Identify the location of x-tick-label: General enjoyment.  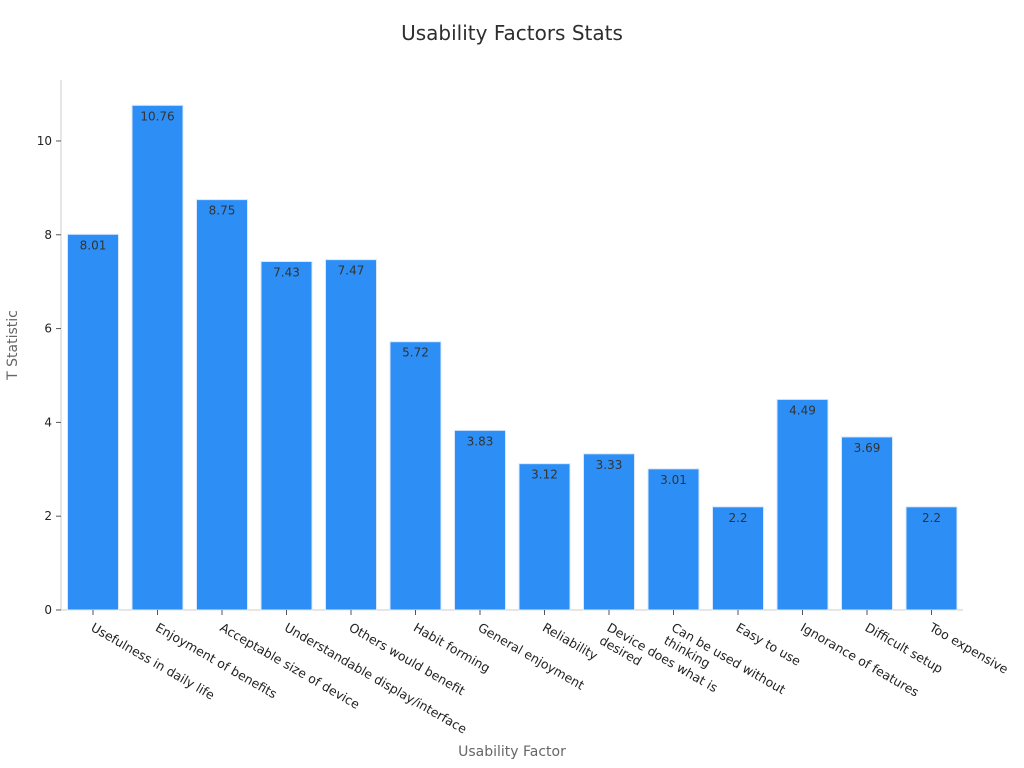
(532, 656).